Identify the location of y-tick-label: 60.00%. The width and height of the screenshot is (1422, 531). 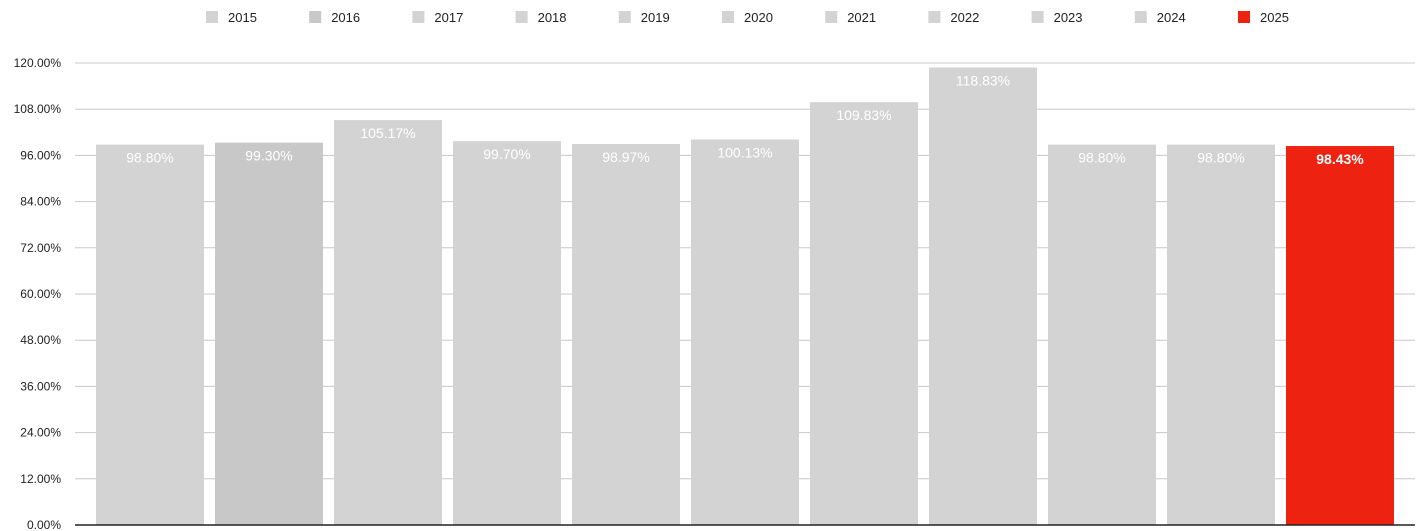
(40, 294).